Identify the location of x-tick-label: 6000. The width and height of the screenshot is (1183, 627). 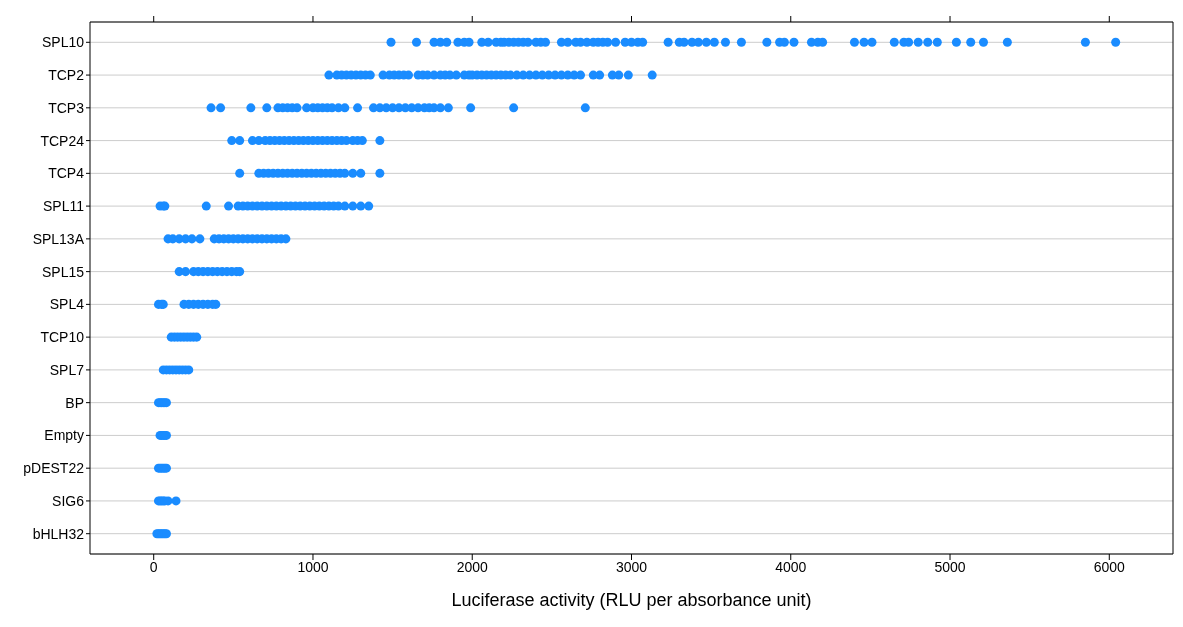
(1109, 566).